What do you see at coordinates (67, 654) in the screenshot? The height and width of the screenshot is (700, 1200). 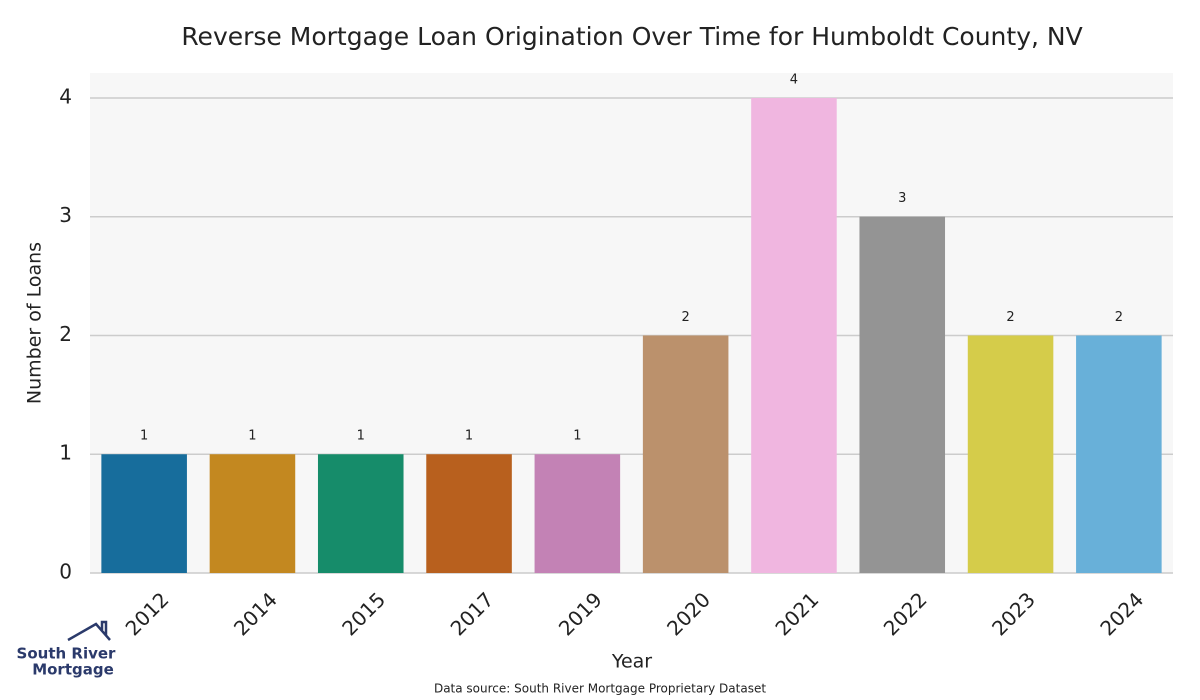 I see `logo-text: South River` at bounding box center [67, 654].